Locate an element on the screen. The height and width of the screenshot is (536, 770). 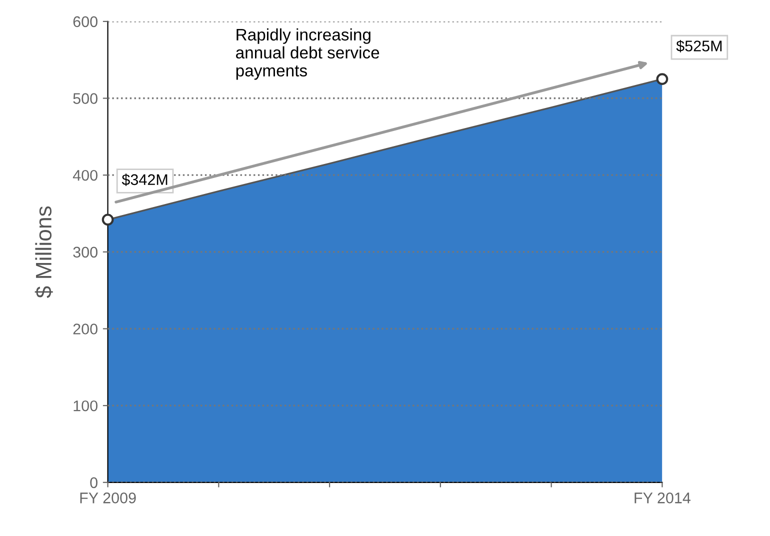
y-tick-label: 500 is located at coordinates (85, 98).